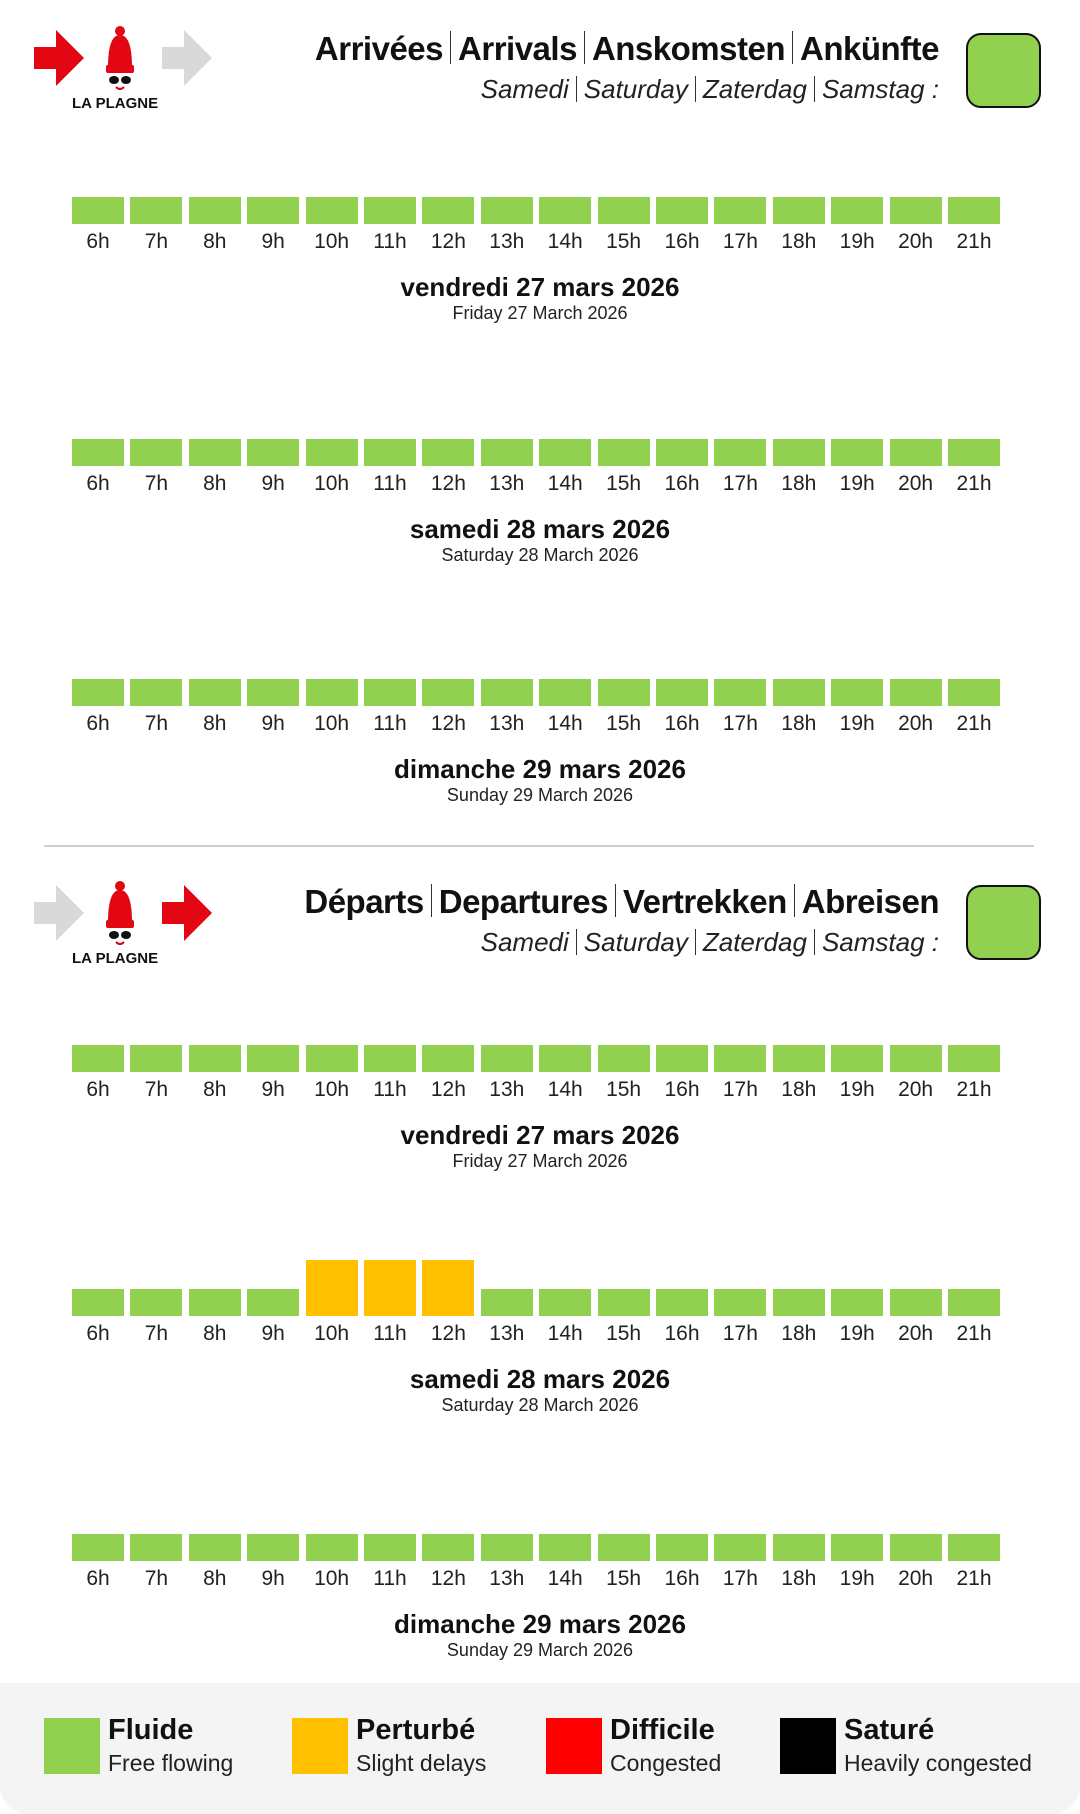  Describe the element at coordinates (754, 942) in the screenshot. I see `subtitle-nl: Zaterdag` at that location.